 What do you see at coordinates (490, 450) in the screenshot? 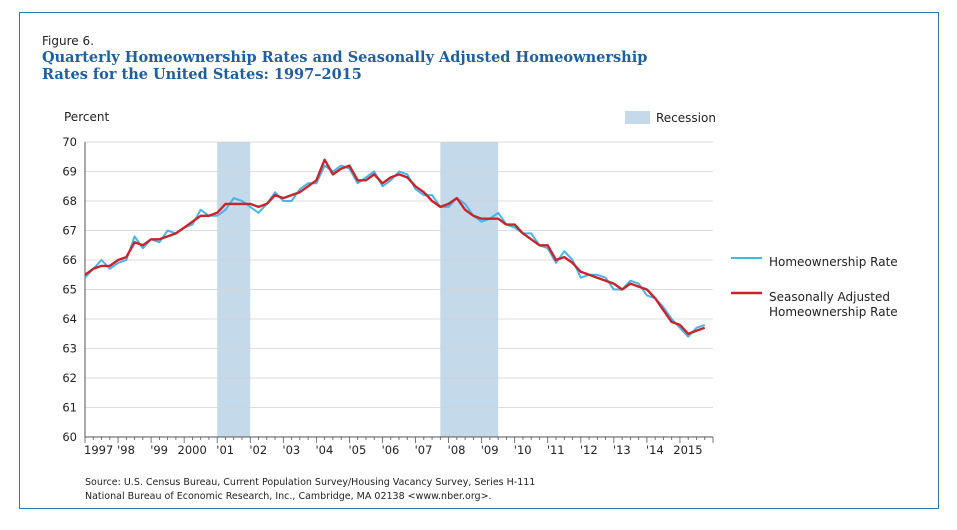
I see `x-tick-label-2009: '09` at bounding box center [490, 450].